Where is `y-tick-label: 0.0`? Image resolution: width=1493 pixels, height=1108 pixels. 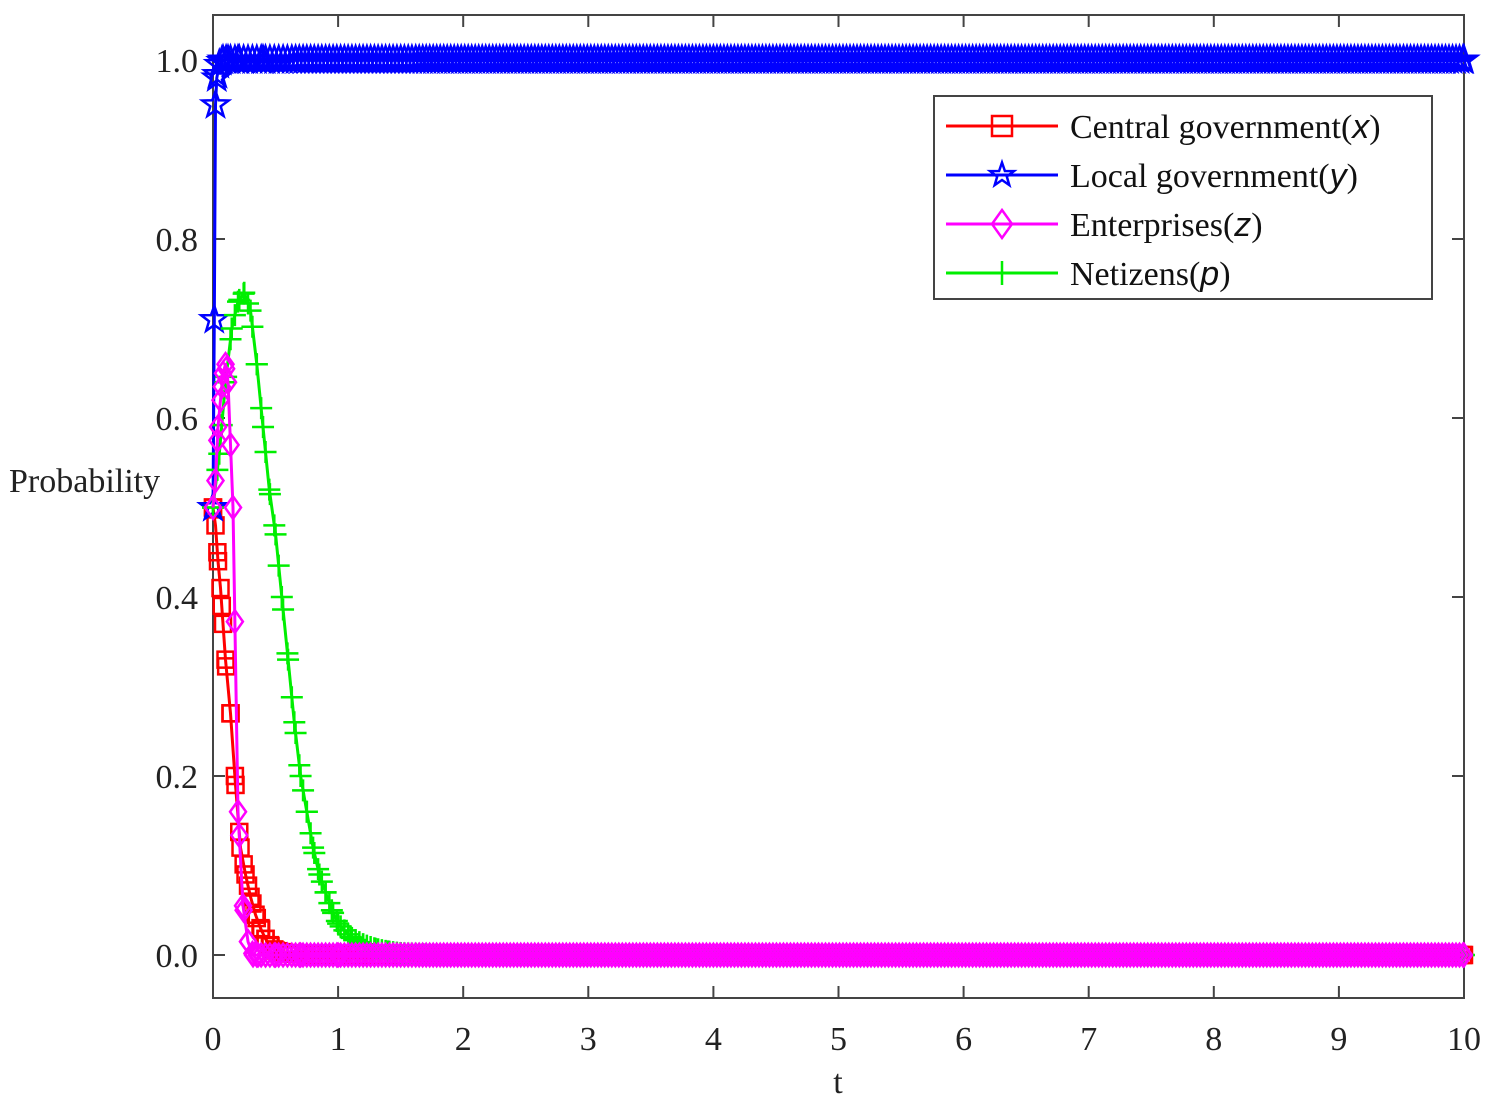
y-tick-label: 0.0 is located at coordinates (177, 956).